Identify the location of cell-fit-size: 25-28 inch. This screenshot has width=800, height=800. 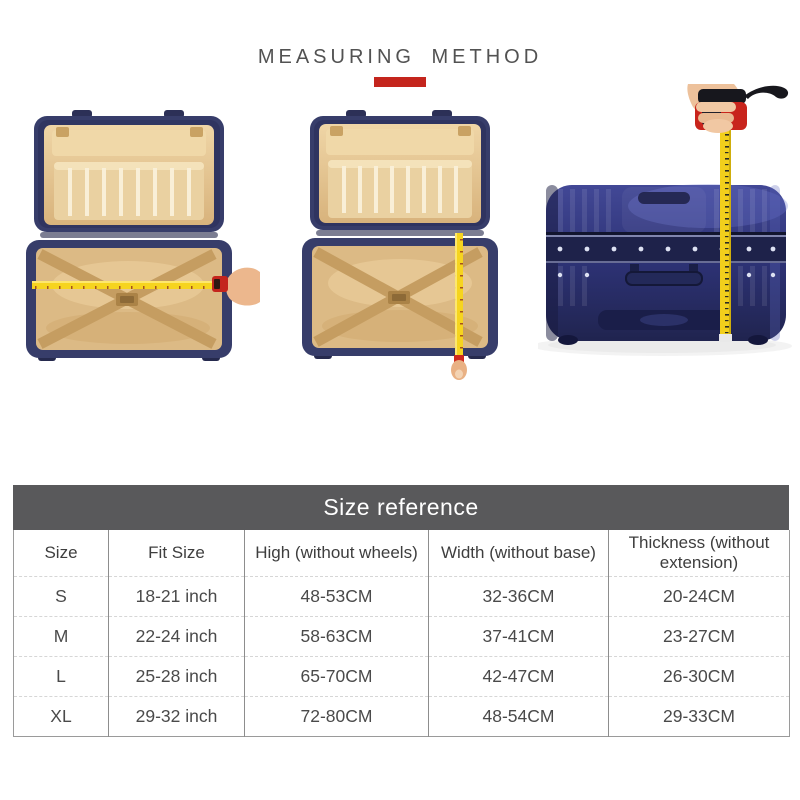
(176, 675).